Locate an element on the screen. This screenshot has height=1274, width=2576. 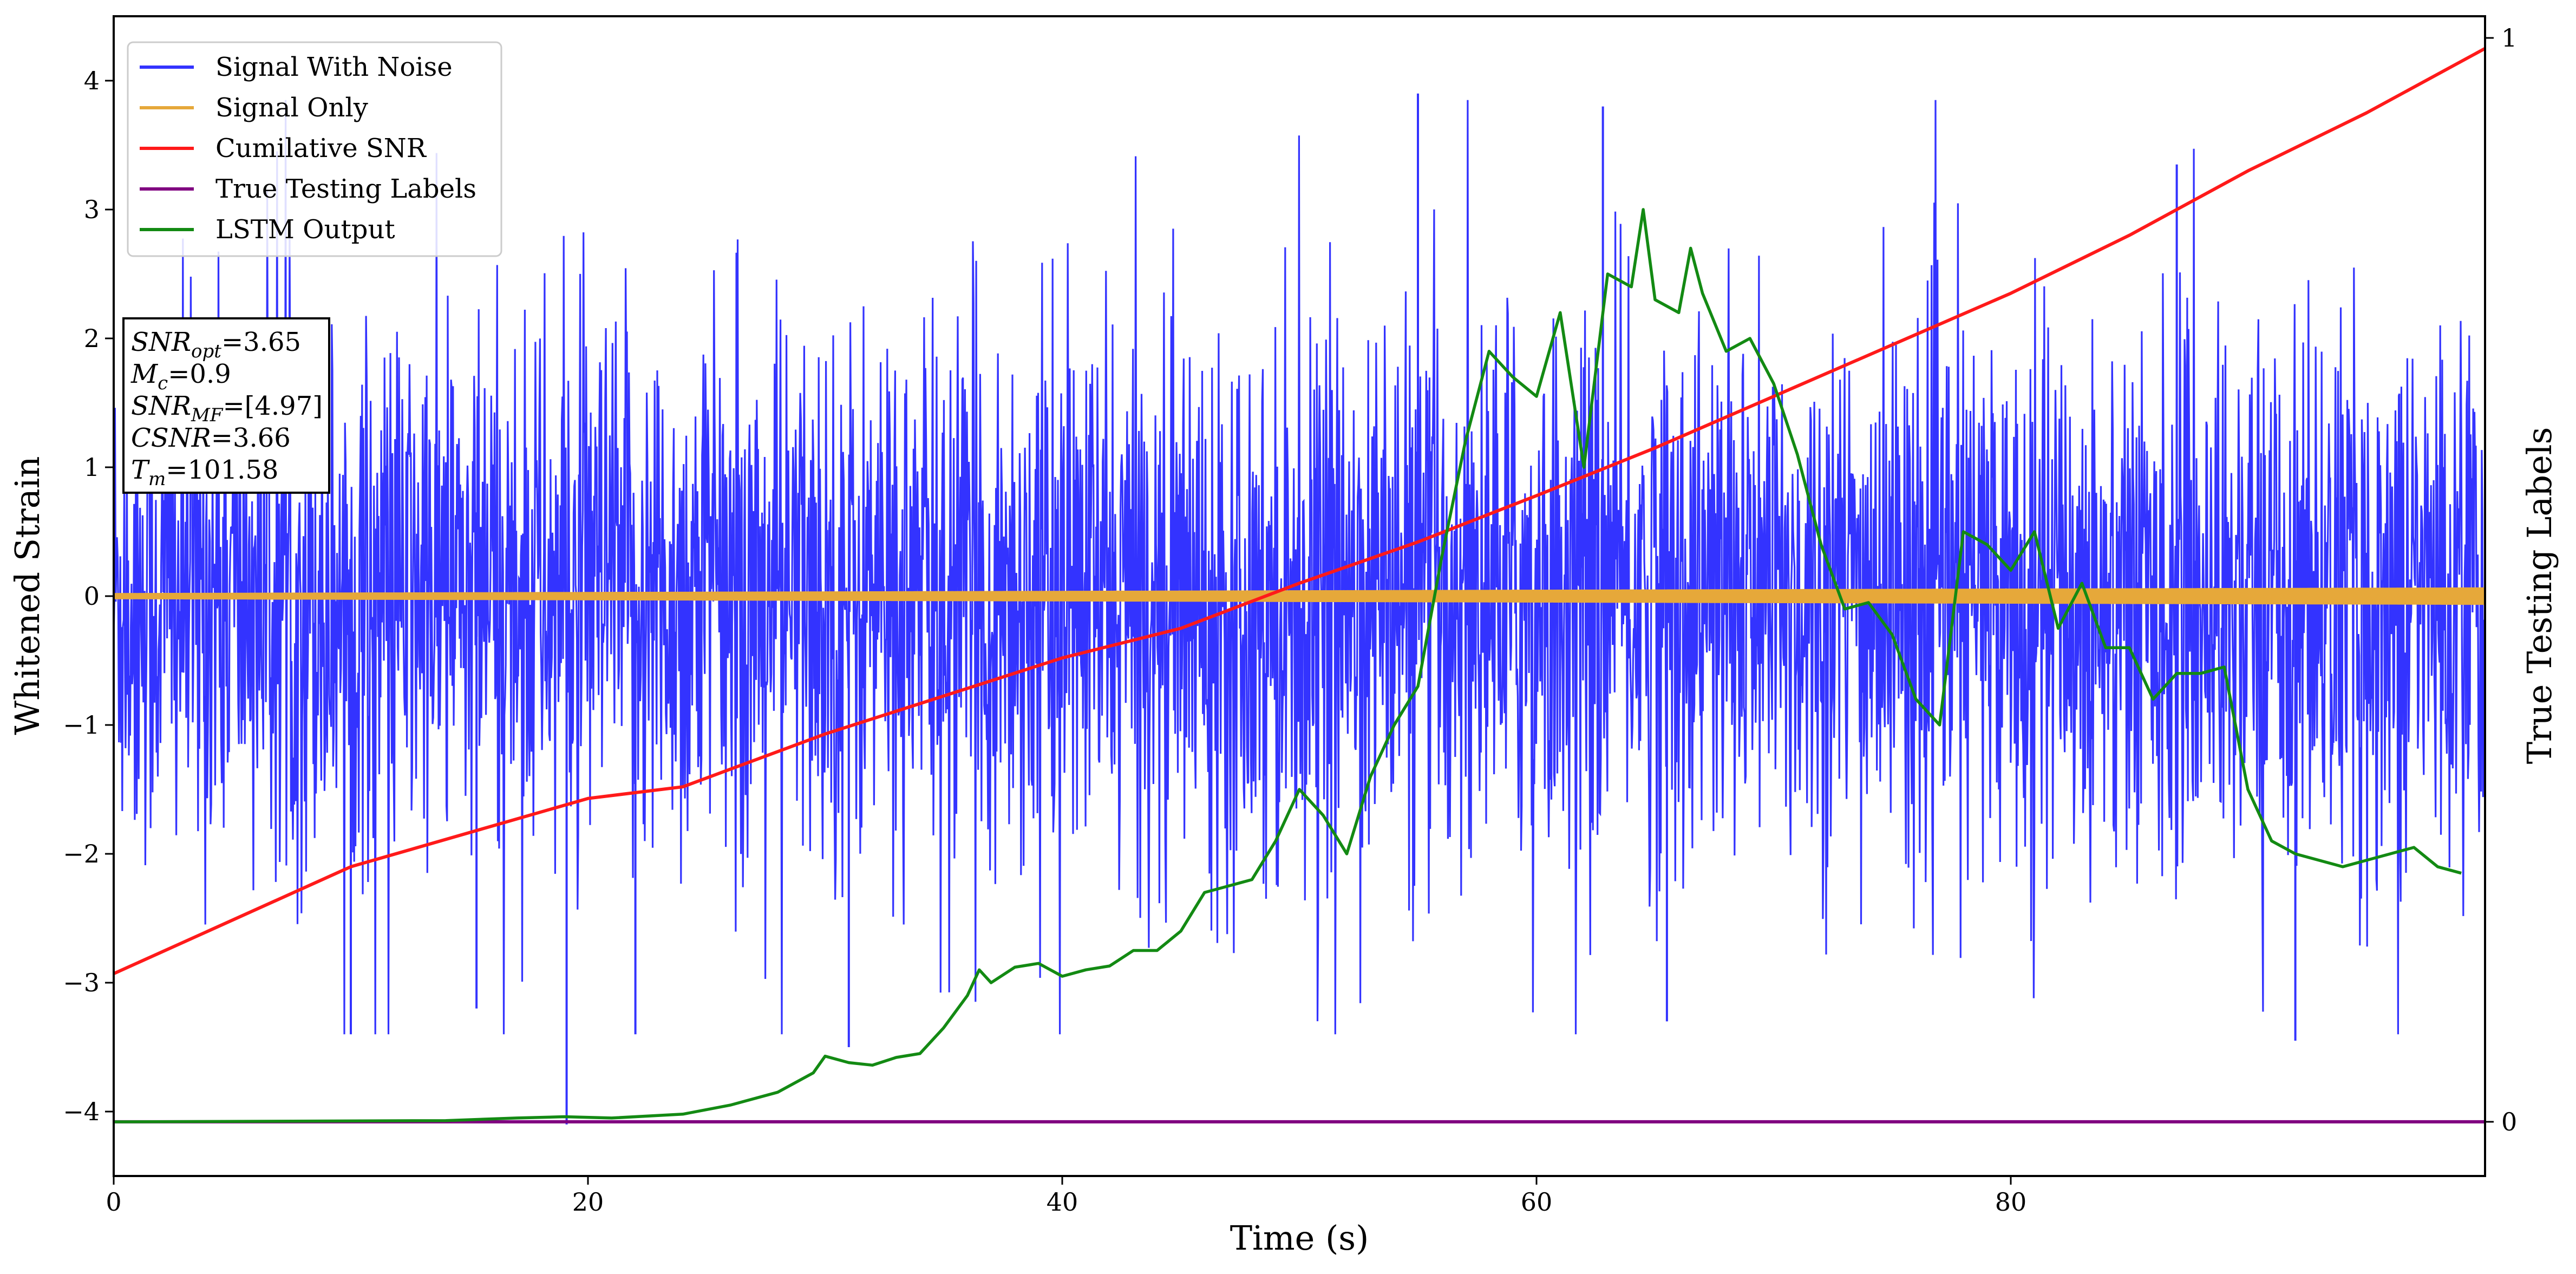
x-tick-label: 60 is located at coordinates (1537, 1202).